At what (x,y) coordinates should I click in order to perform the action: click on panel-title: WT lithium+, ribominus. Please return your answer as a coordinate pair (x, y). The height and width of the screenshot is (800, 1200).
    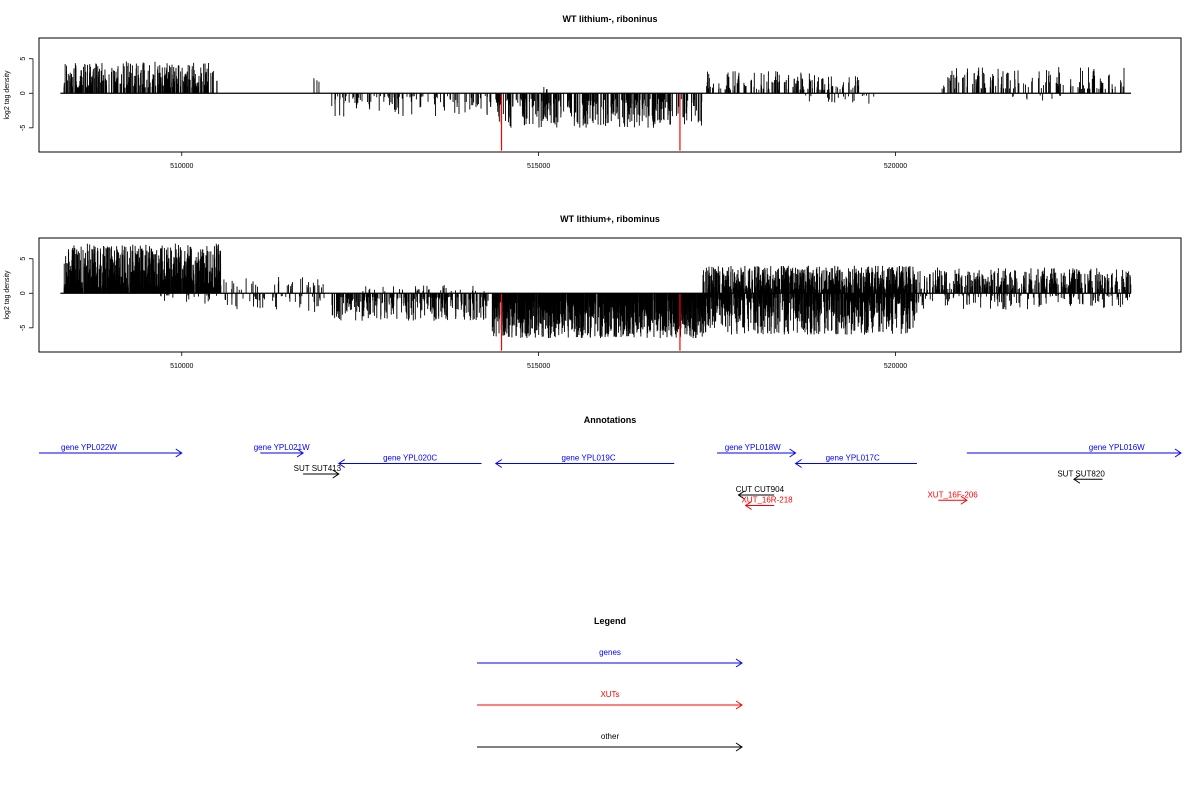
    Looking at the image, I should click on (610, 219).